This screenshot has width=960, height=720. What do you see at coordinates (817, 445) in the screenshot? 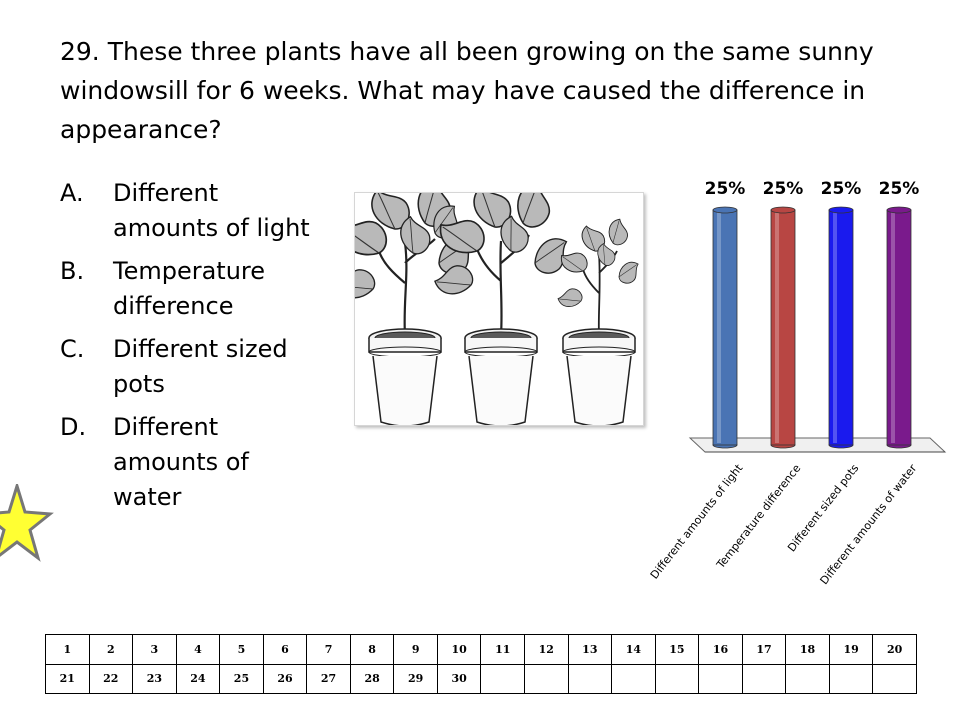
I see `chart-floor` at bounding box center [817, 445].